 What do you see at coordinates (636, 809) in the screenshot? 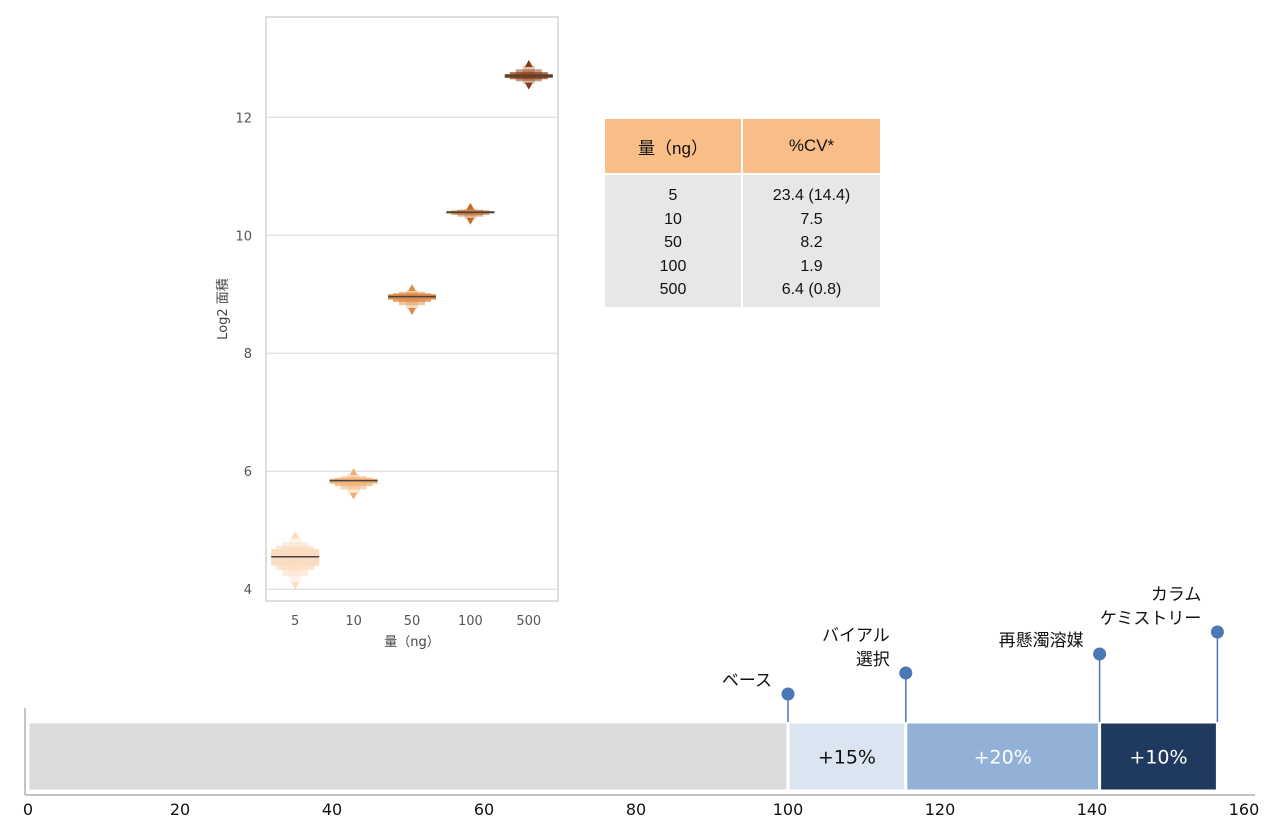
I see `x-tick-label: 80` at bounding box center [636, 809].